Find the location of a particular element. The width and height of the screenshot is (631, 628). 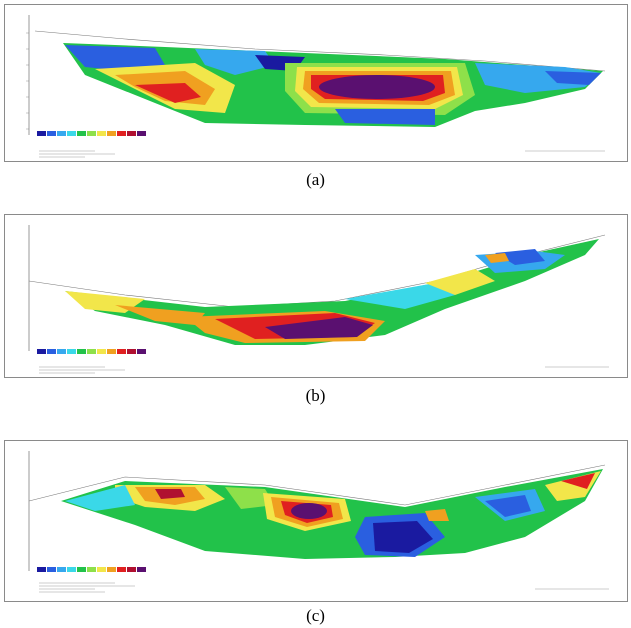

color-scale-c is located at coordinates (91, 569).